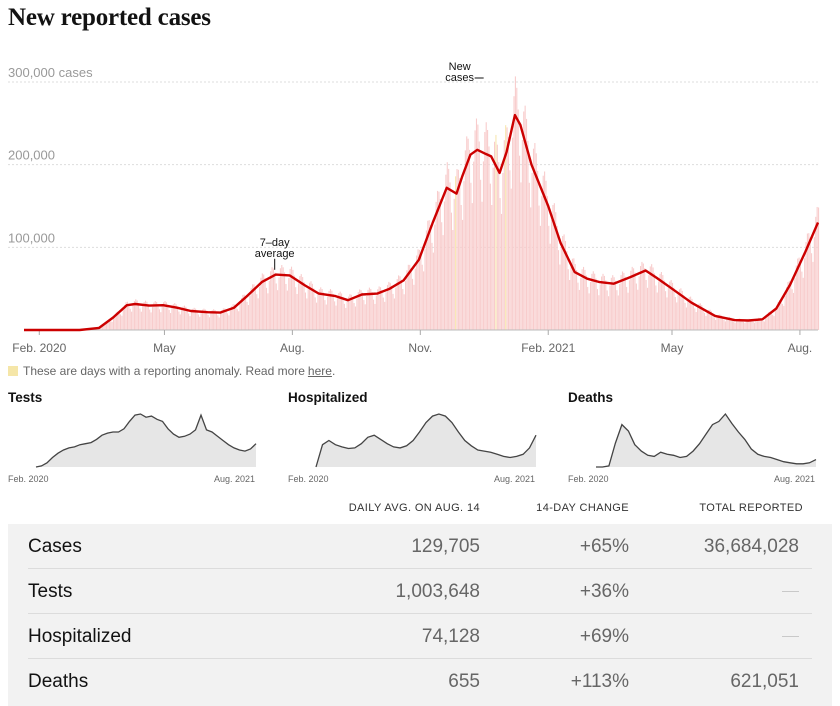  Describe the element at coordinates (764, 681) in the screenshot. I see `row-total-reported: 621,051` at that location.